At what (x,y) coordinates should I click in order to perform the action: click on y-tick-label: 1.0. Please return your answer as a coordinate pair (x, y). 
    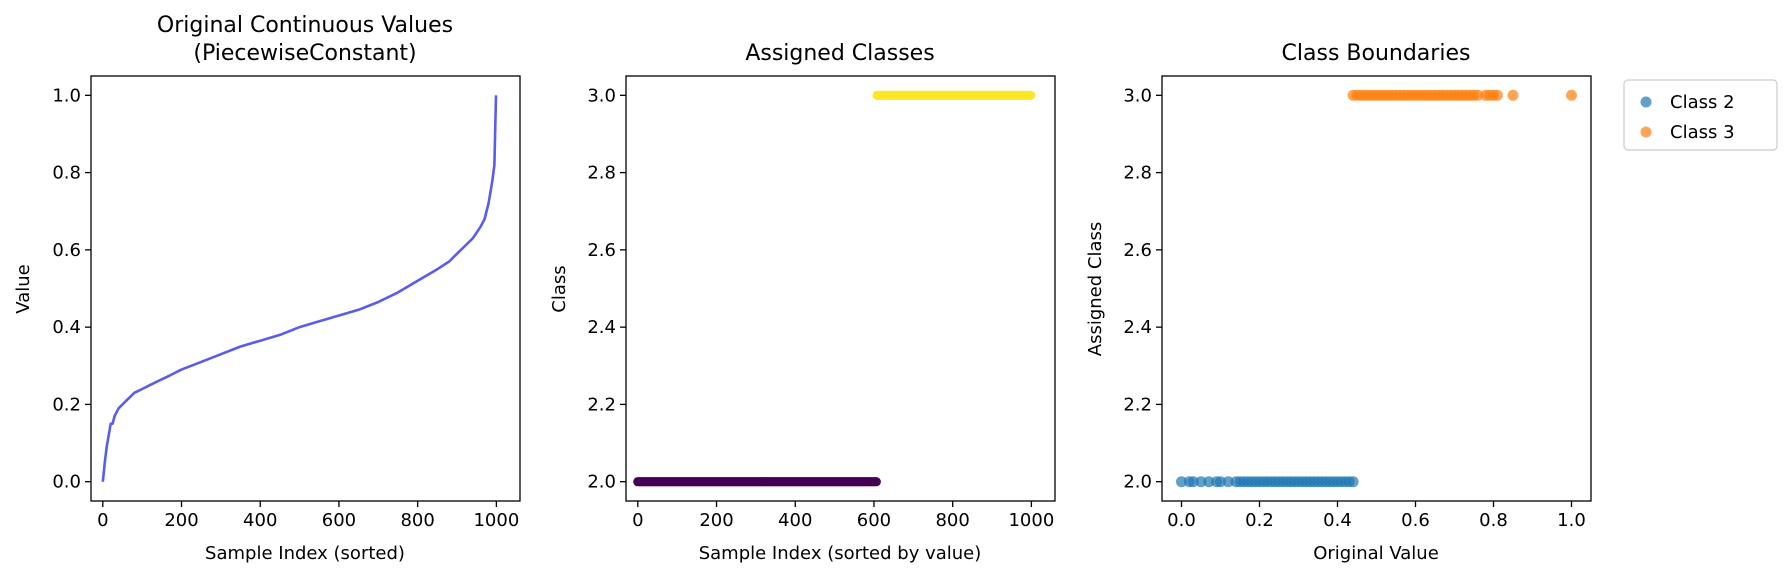
    Looking at the image, I should click on (66, 95).